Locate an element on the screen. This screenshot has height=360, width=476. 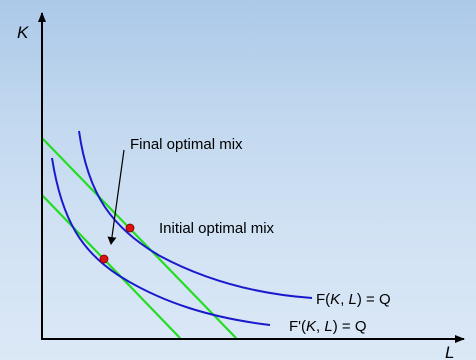
final-optimal-point is located at coordinates (104, 259).